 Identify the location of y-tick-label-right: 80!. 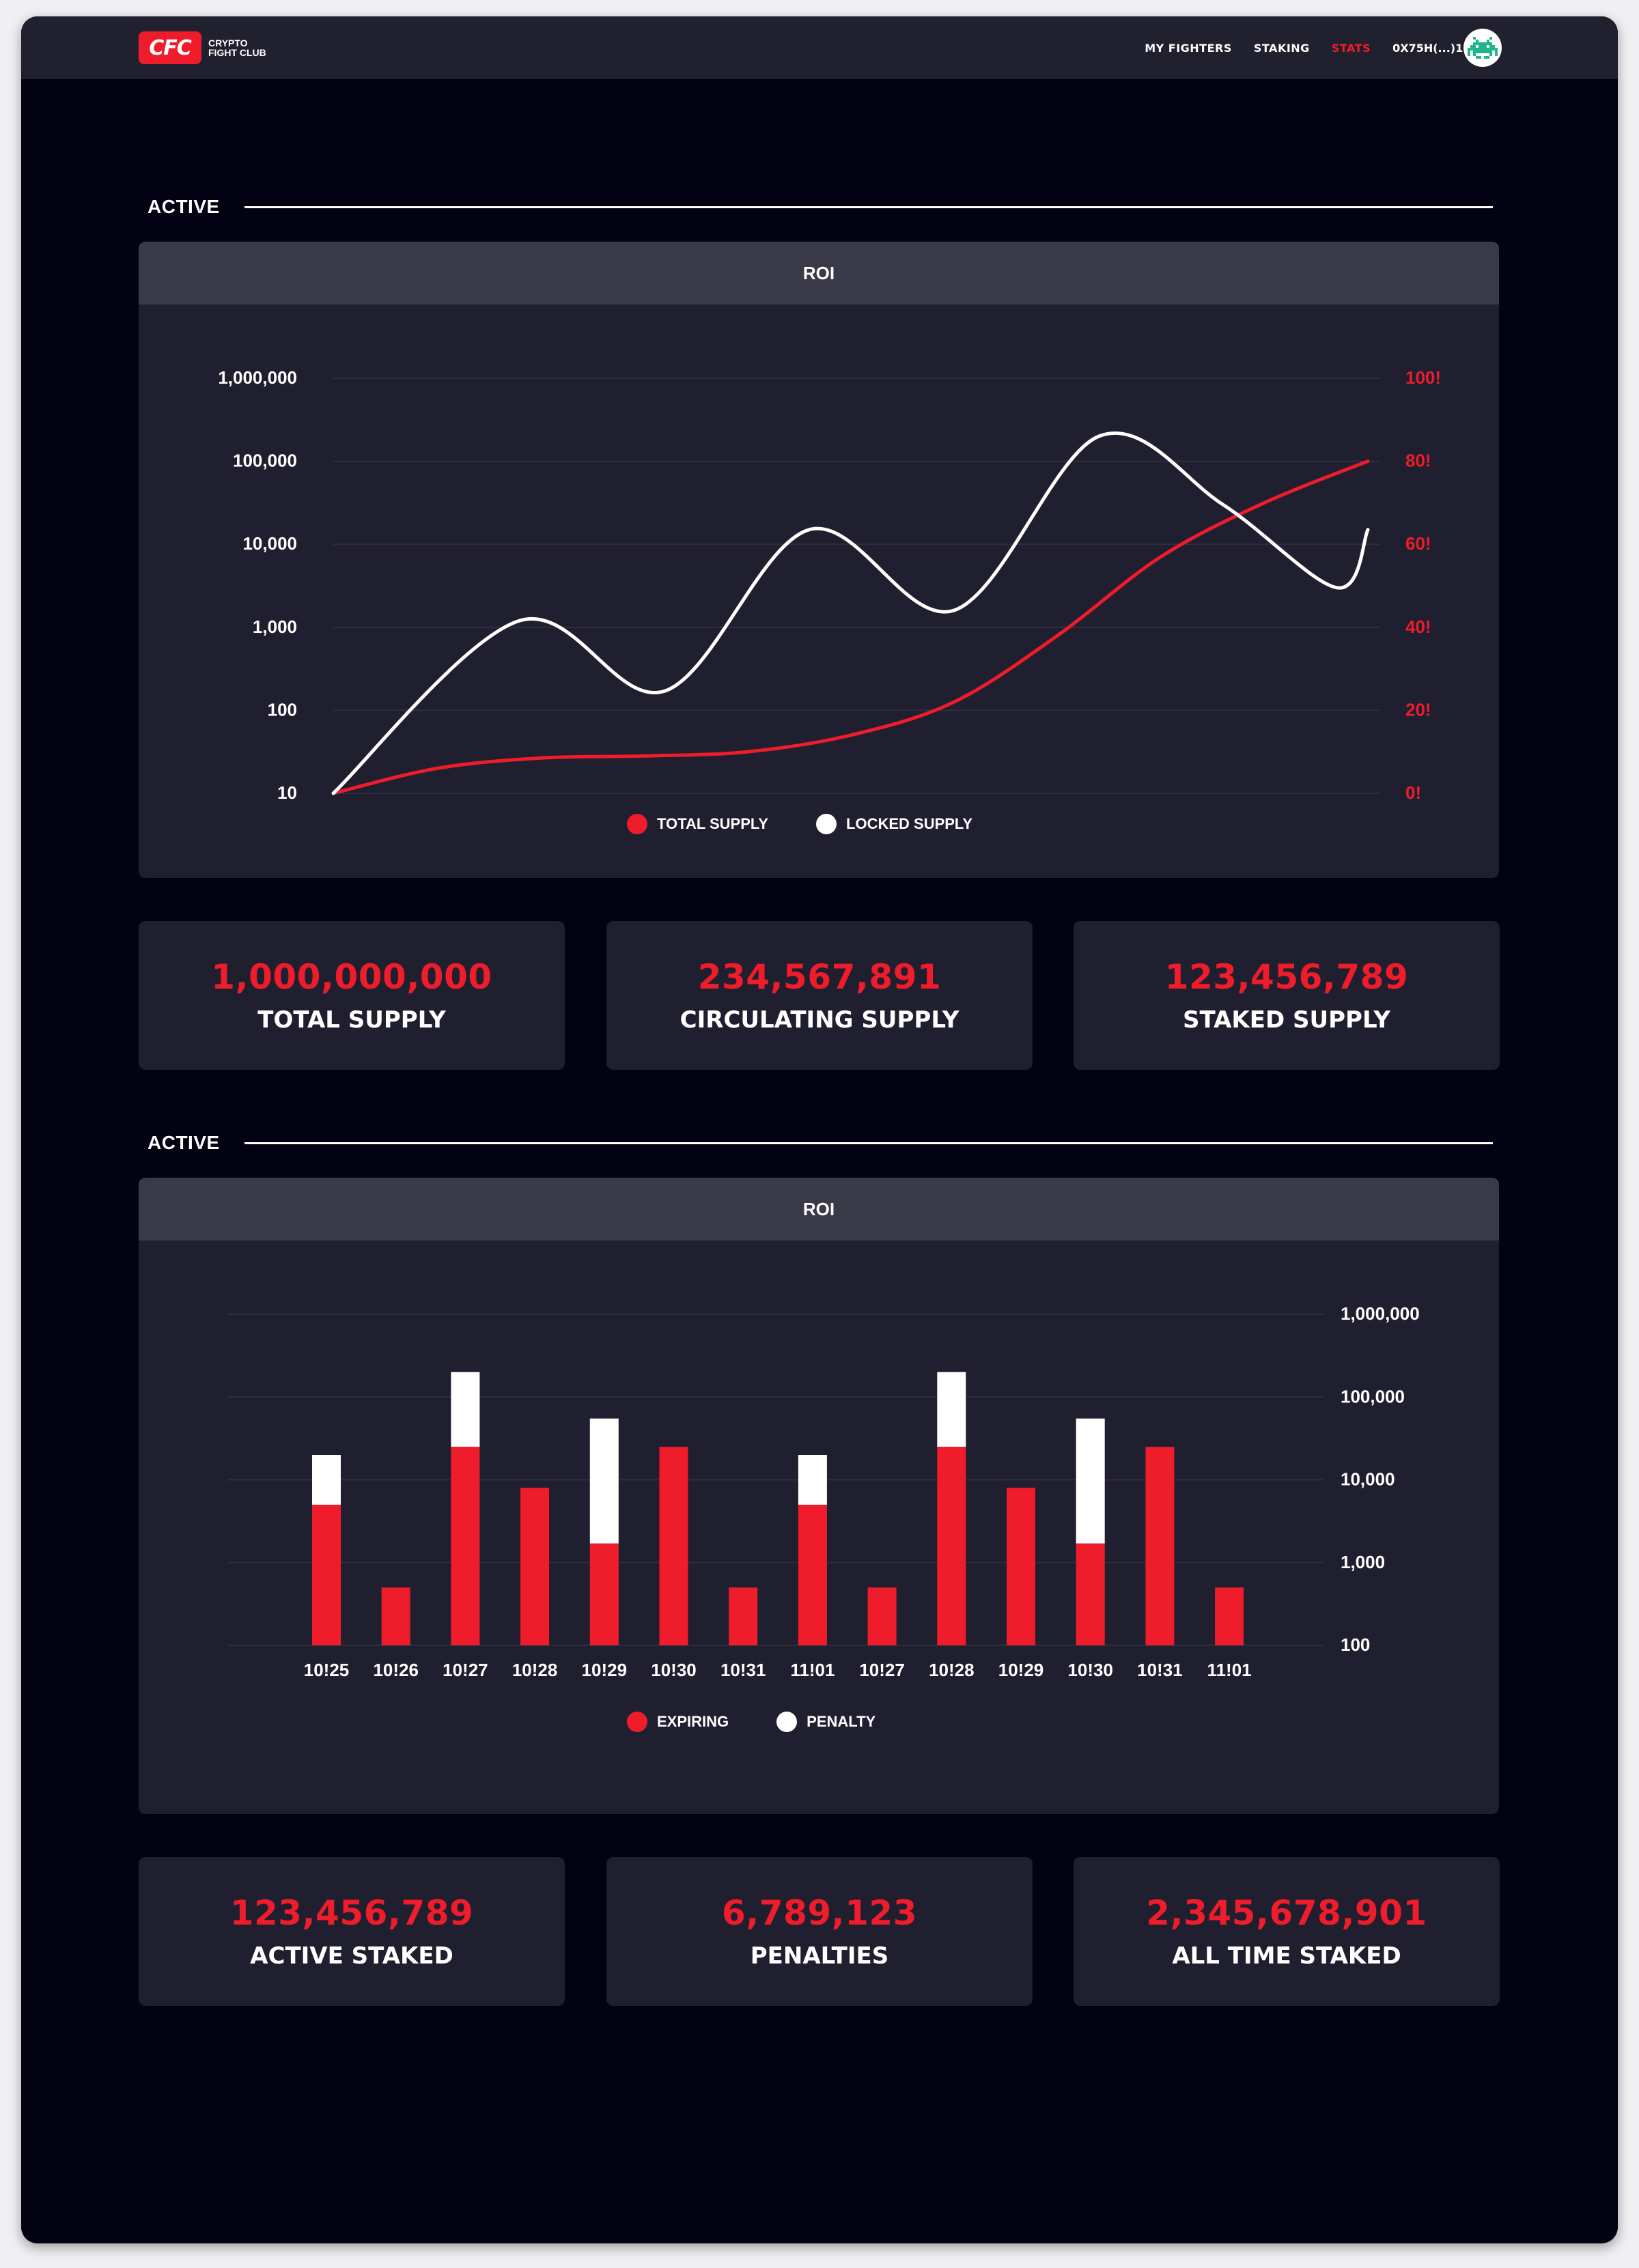
(1418, 461).